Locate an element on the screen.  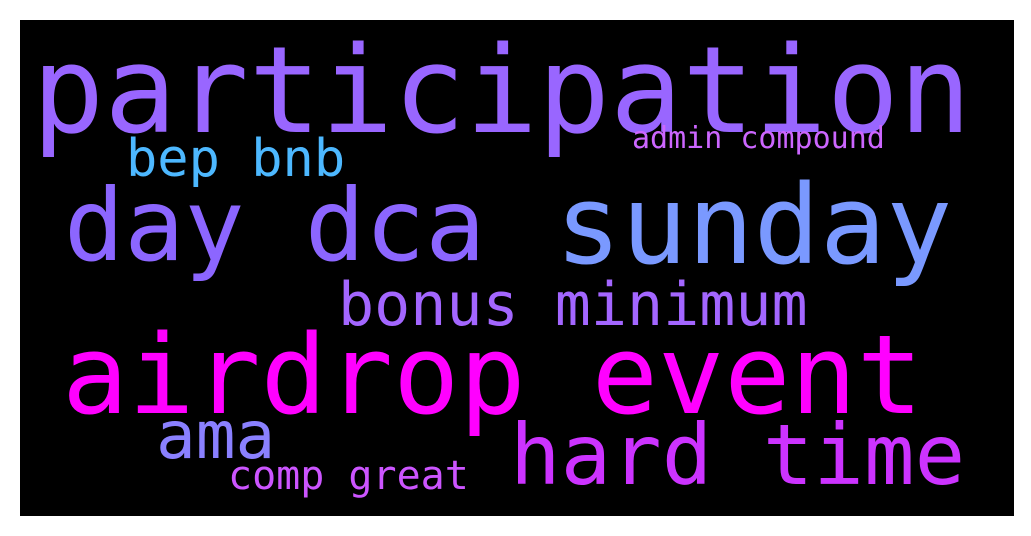
word-day-dca: day dca is located at coordinates (275, 225).